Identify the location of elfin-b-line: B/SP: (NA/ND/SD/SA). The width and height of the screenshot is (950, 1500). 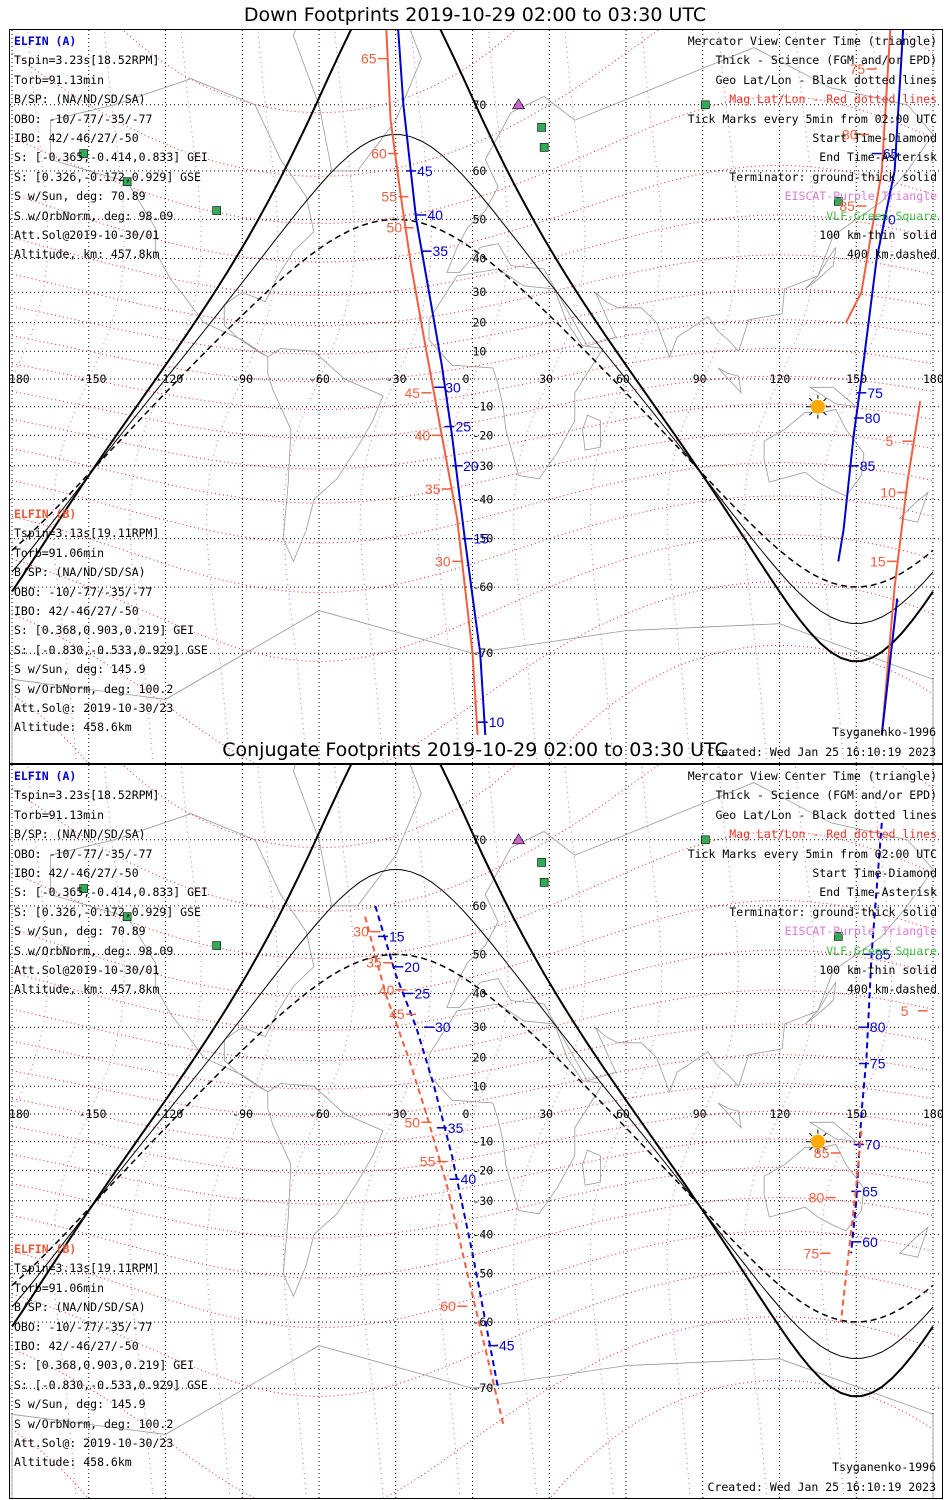
(80, 572).